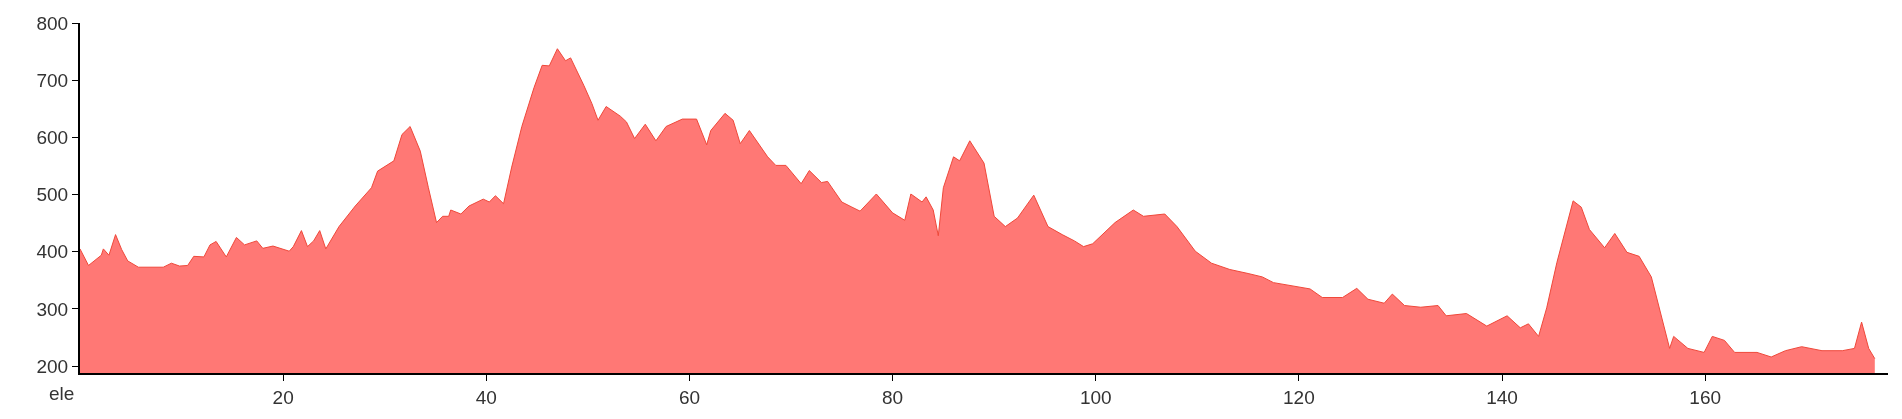 The height and width of the screenshot is (419, 1902). What do you see at coordinates (62, 393) in the screenshot?
I see `y-axis-title: ele` at bounding box center [62, 393].